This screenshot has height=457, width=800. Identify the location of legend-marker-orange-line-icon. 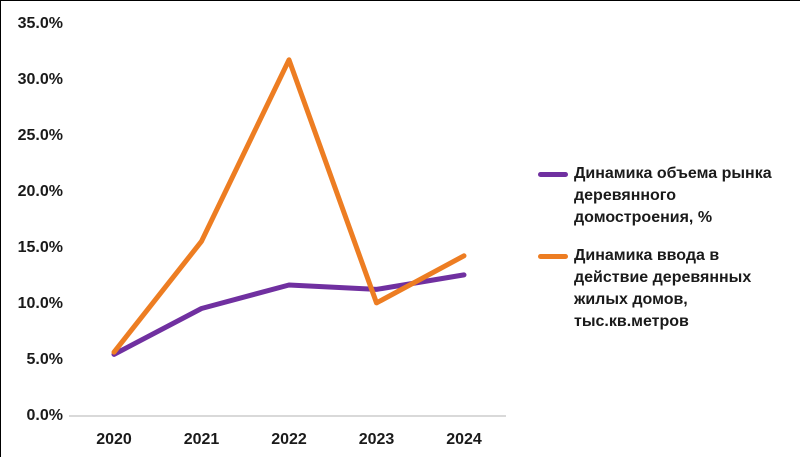
(553, 256).